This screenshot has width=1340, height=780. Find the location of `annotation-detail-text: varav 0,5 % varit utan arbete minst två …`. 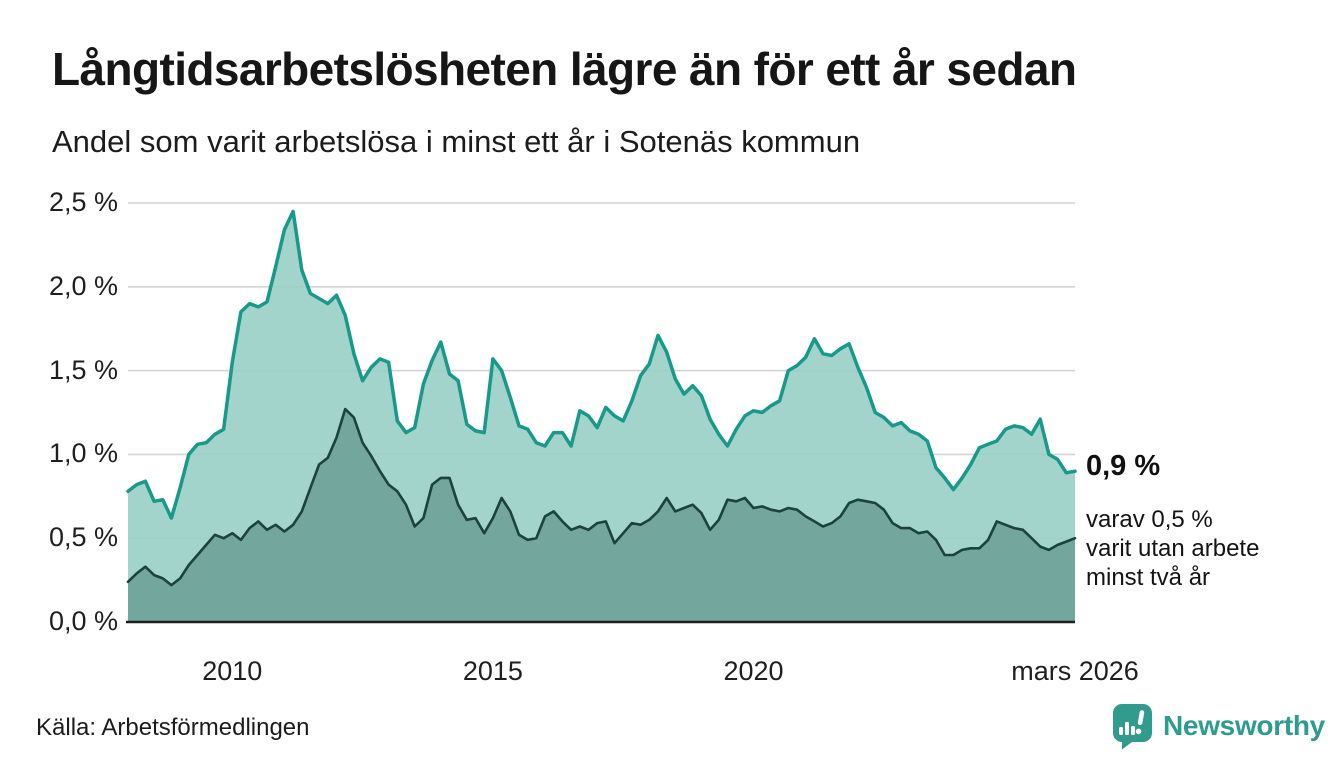

annotation-detail-text: varav 0,5 % varit utan arbete minst två … is located at coordinates (1172, 548).